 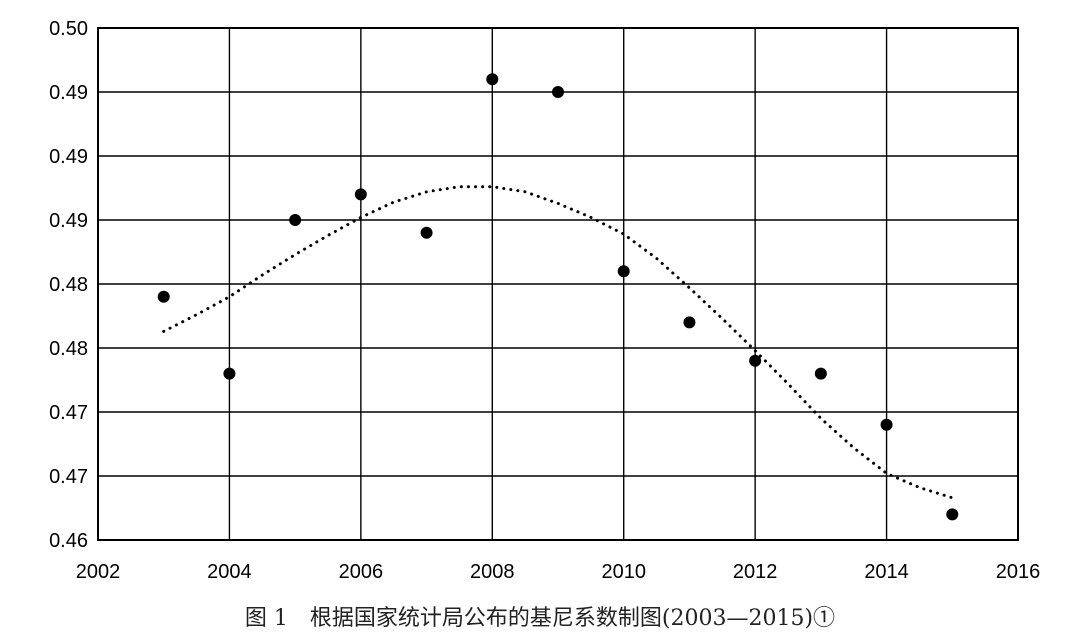 What do you see at coordinates (68, 29) in the screenshot?
I see `y-tick-label: 0.50` at bounding box center [68, 29].